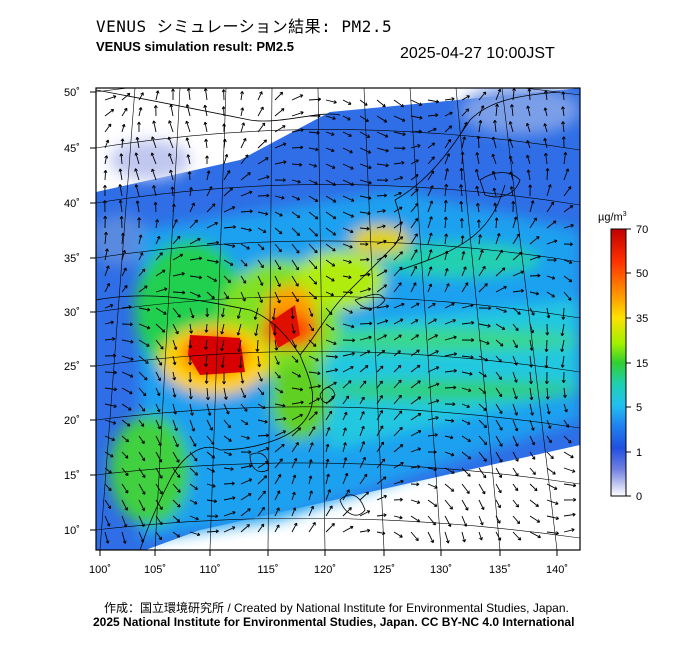 This screenshot has height=649, width=700. What do you see at coordinates (72, 531) in the screenshot?
I see `lat-label: 10˚` at bounding box center [72, 531].